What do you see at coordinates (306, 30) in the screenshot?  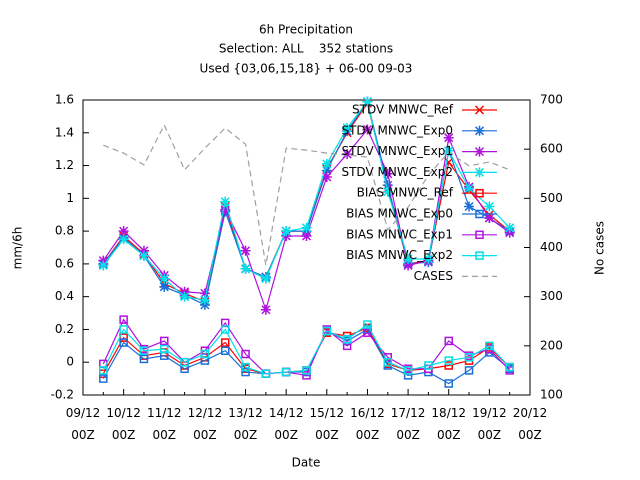 I see `chart-title: 6h Precipitation` at bounding box center [306, 30].